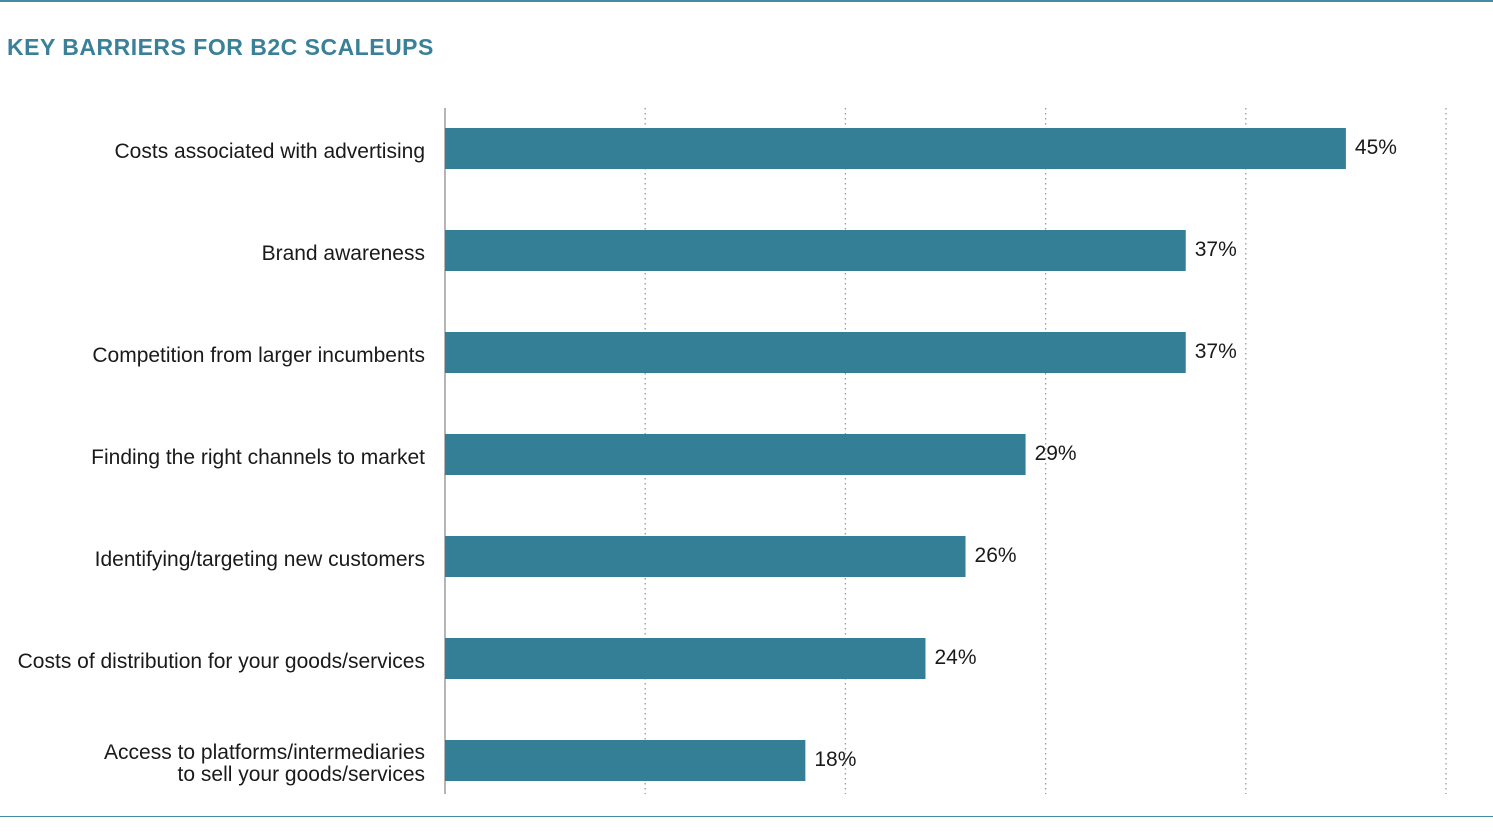 The height and width of the screenshot is (839, 1493). I want to click on value-label: 29%, so click(1056, 453).